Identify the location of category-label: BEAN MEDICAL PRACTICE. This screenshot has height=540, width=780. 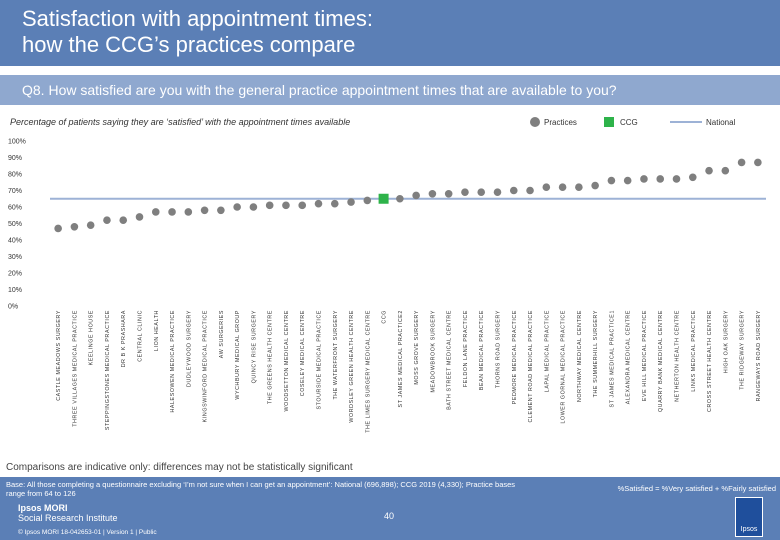
(482, 350).